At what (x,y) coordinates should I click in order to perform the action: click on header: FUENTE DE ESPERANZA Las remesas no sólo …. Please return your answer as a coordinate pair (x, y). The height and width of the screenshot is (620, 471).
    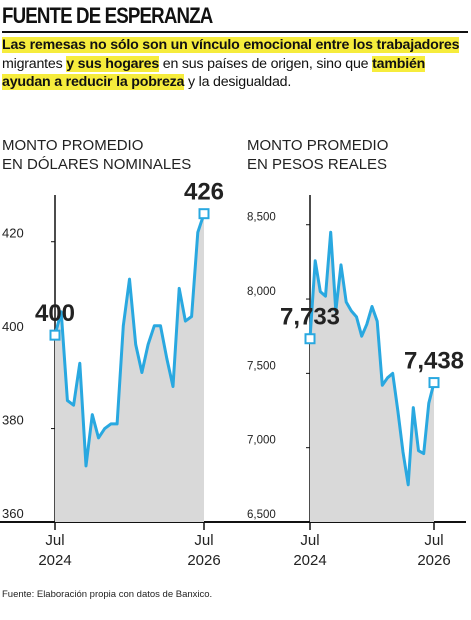
    Looking at the image, I should click on (235, 46).